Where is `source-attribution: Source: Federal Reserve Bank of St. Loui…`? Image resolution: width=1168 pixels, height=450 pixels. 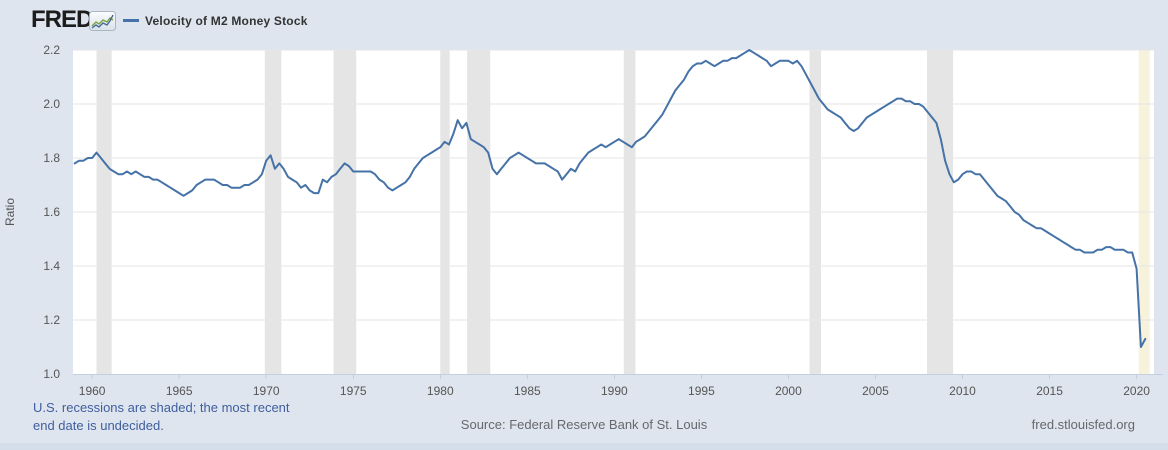 source-attribution: Source: Federal Reserve Bank of St. Loui… is located at coordinates (584, 424).